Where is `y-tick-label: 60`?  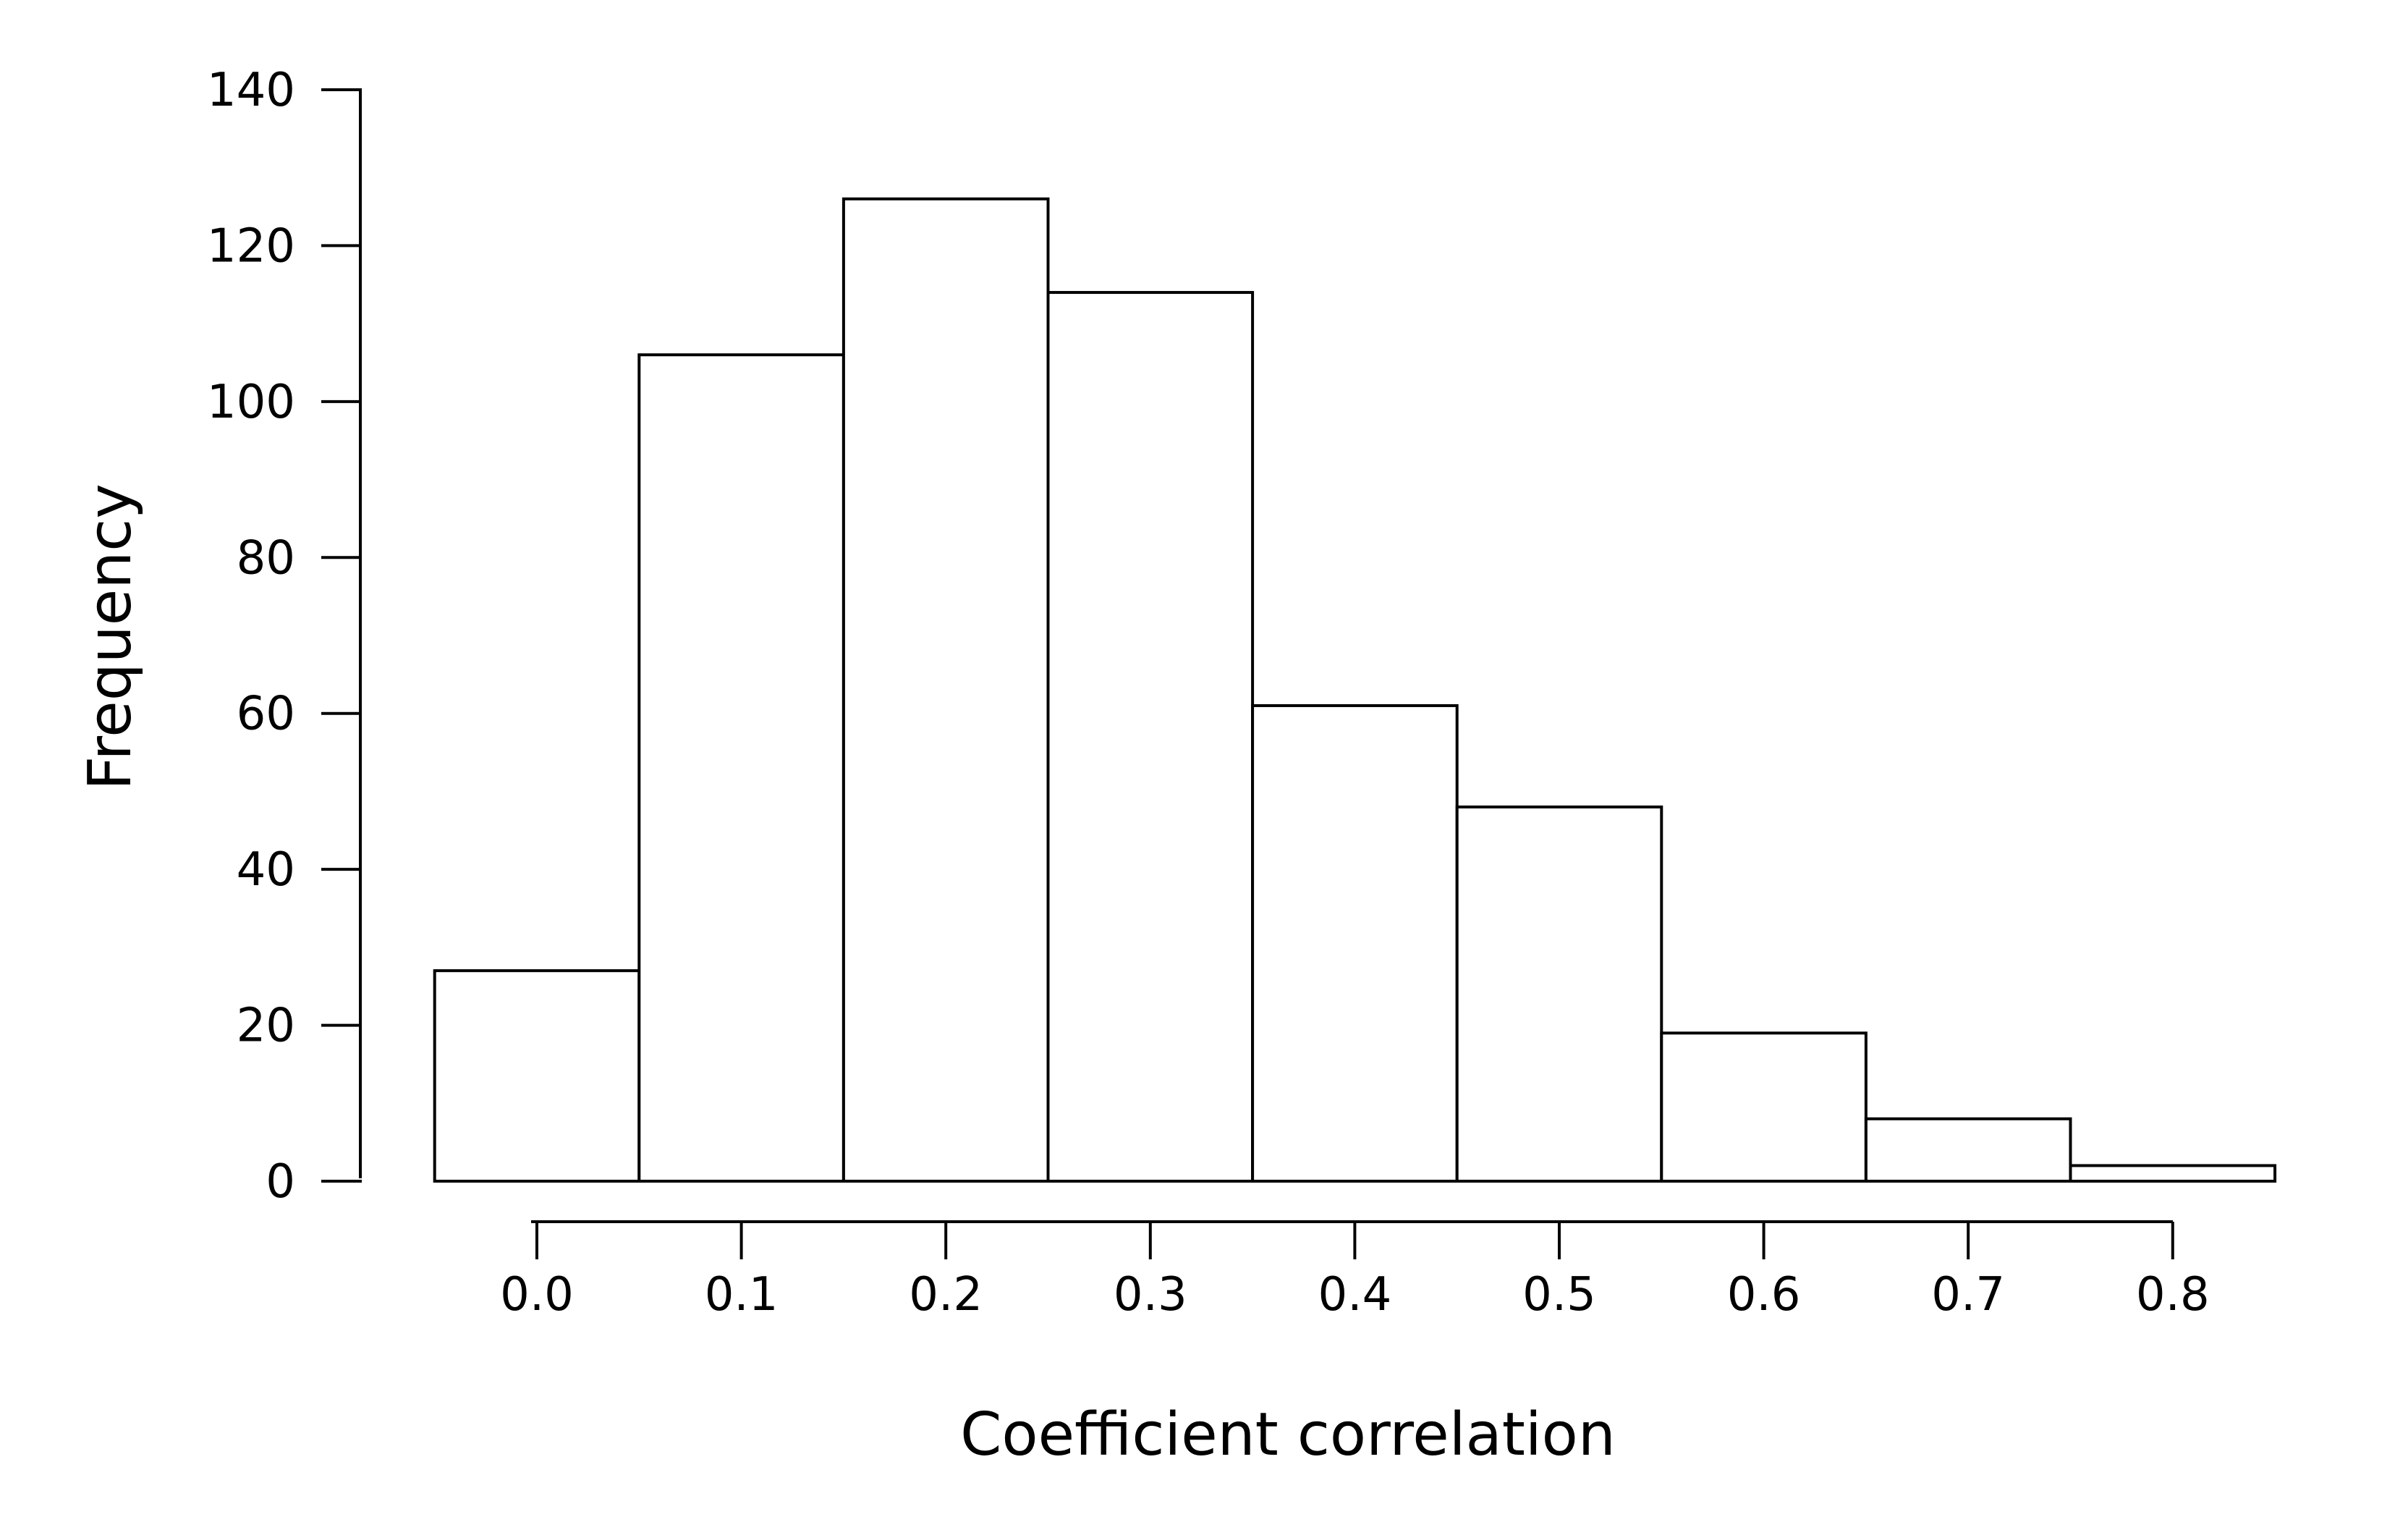 y-tick-label: 60 is located at coordinates (266, 714).